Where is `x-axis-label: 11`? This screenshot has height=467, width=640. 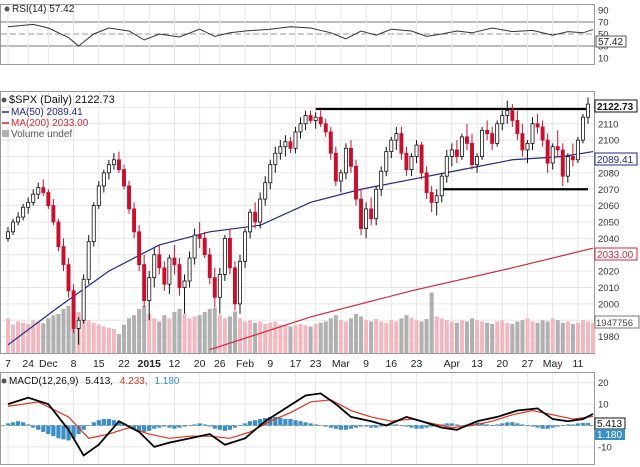 x-axis-label: 11 is located at coordinates (577, 364).